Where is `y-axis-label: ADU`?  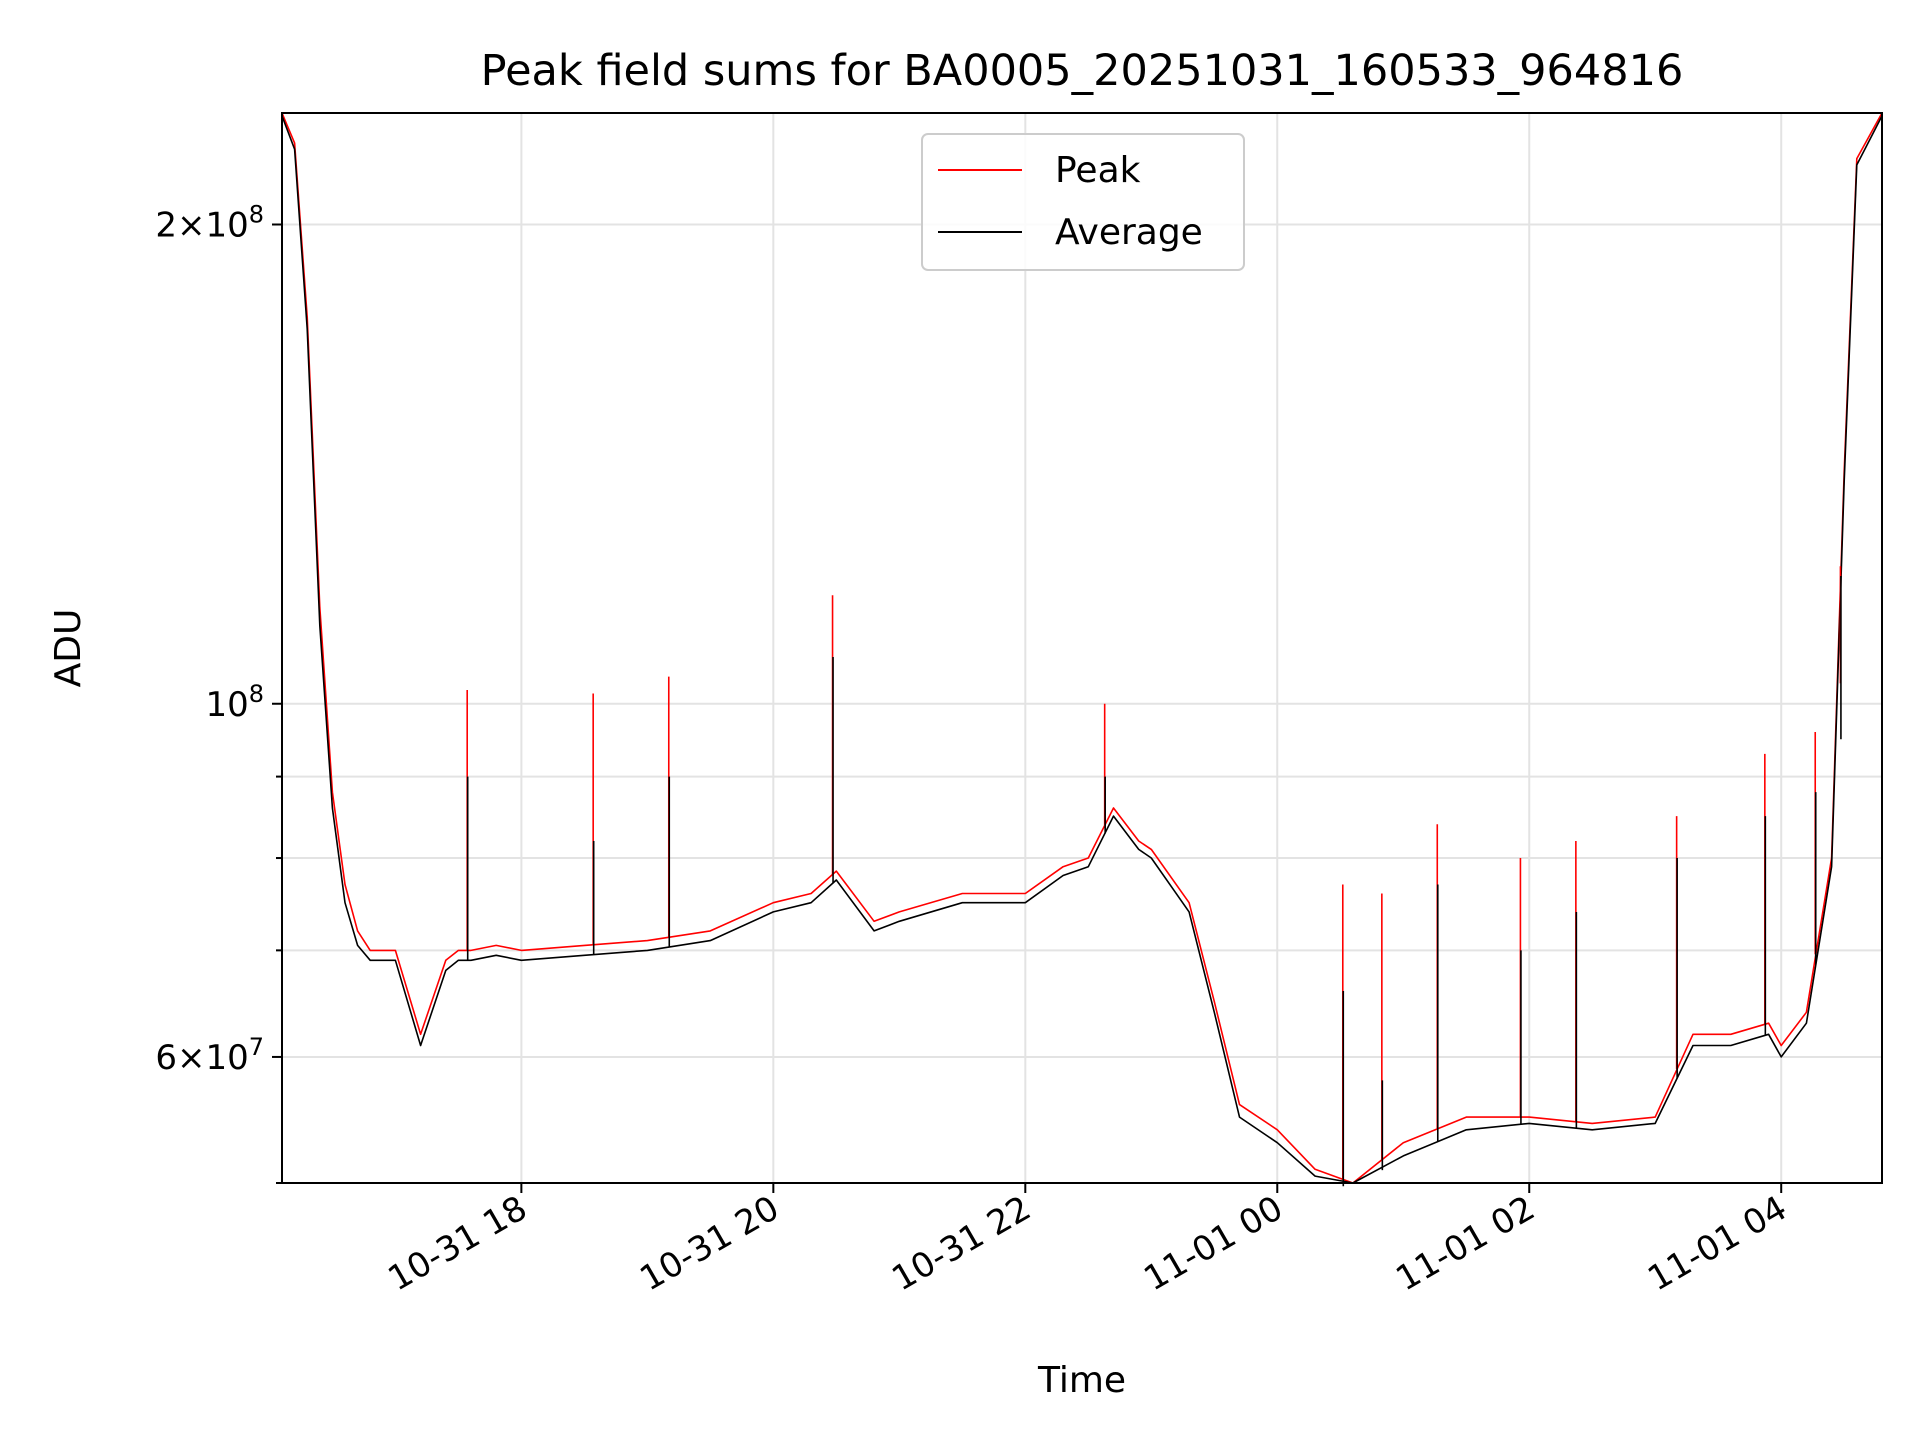 y-axis-label: ADU is located at coordinates (68, 648).